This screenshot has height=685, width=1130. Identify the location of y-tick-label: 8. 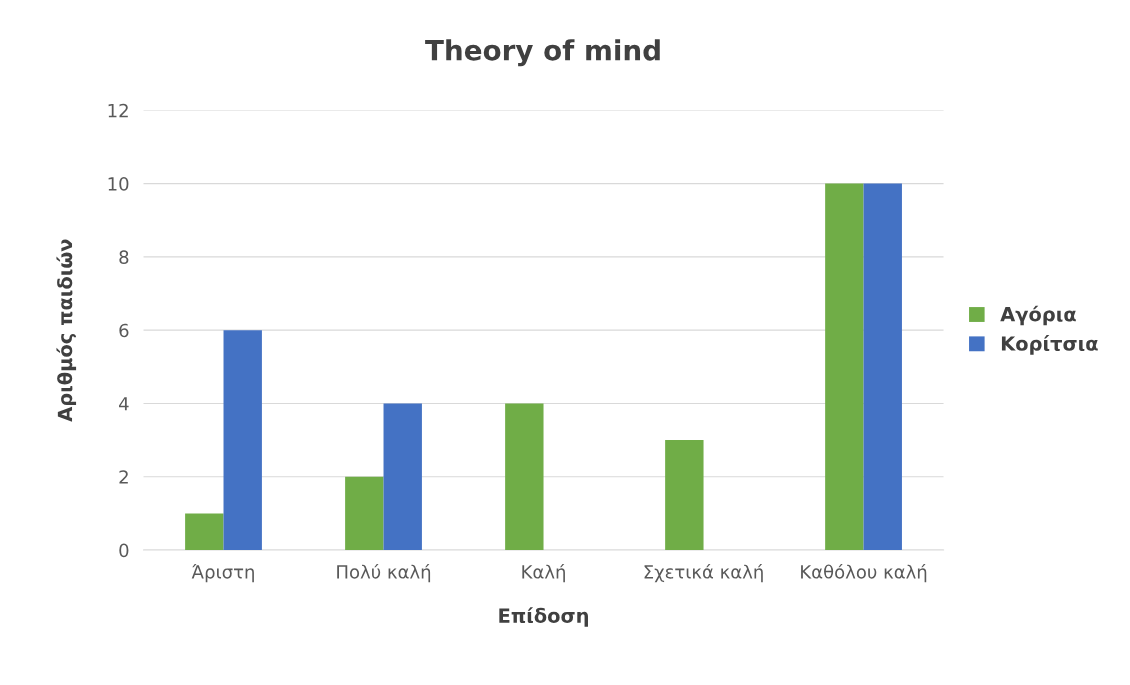
(124, 257).